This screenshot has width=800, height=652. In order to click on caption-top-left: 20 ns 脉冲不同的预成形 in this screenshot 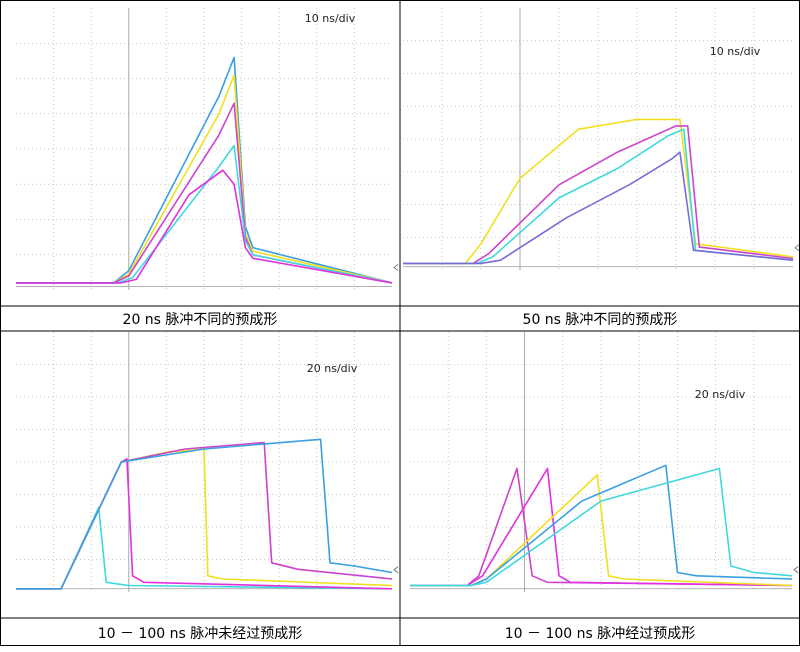, I will do `click(200, 320)`.